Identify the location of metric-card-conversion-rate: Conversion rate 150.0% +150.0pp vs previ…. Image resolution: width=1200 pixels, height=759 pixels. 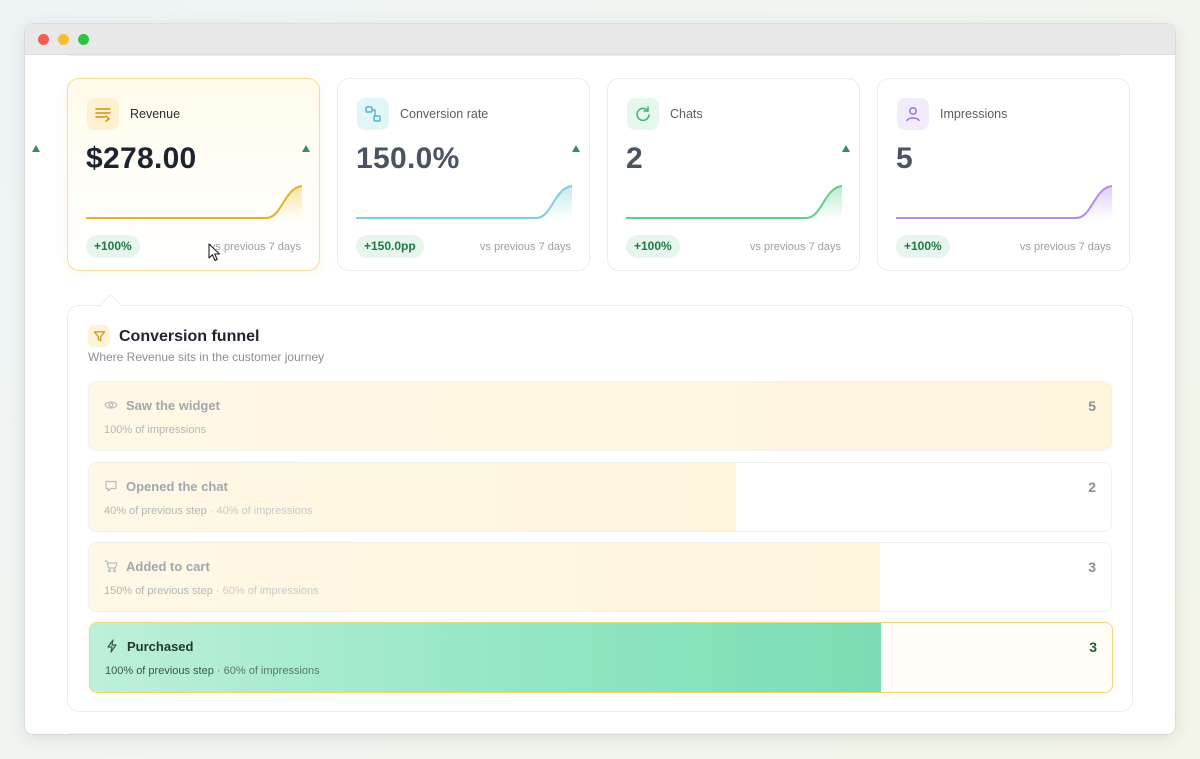
(463, 174).